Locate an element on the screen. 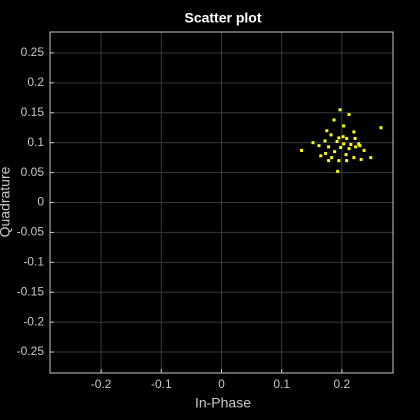  y-tick-label: -0.15 is located at coordinates (31, 291).